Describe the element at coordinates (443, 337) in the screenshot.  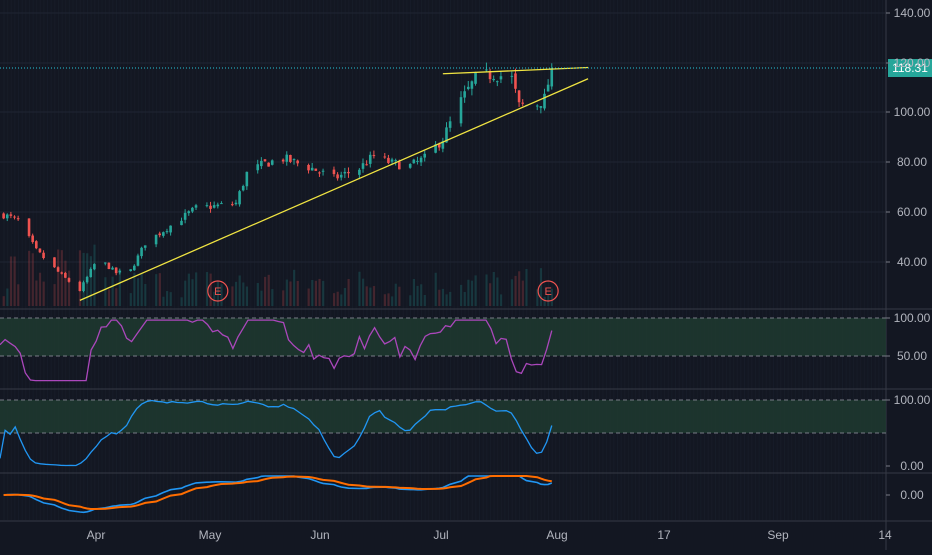
I see `rsi-band` at that location.